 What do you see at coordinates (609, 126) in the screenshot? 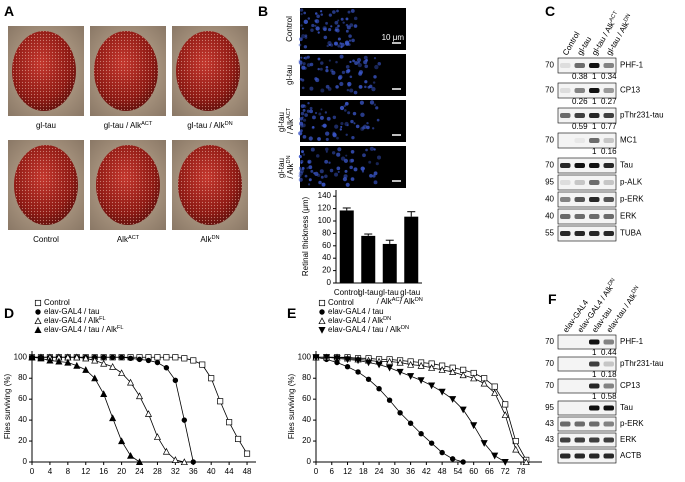
I see `quant: 0.77` at bounding box center [609, 126].